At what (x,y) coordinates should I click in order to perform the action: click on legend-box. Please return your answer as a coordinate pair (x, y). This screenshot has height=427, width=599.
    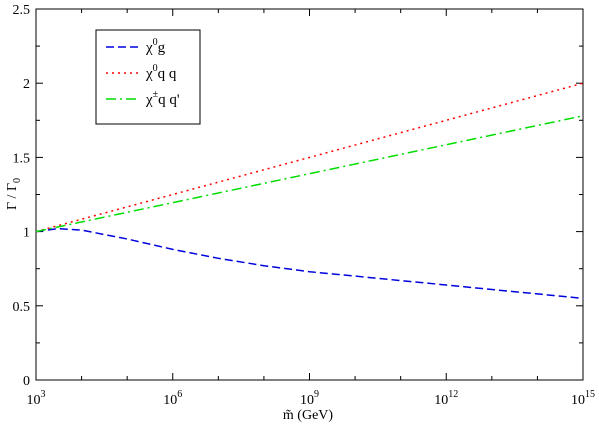
    Looking at the image, I should click on (148, 77).